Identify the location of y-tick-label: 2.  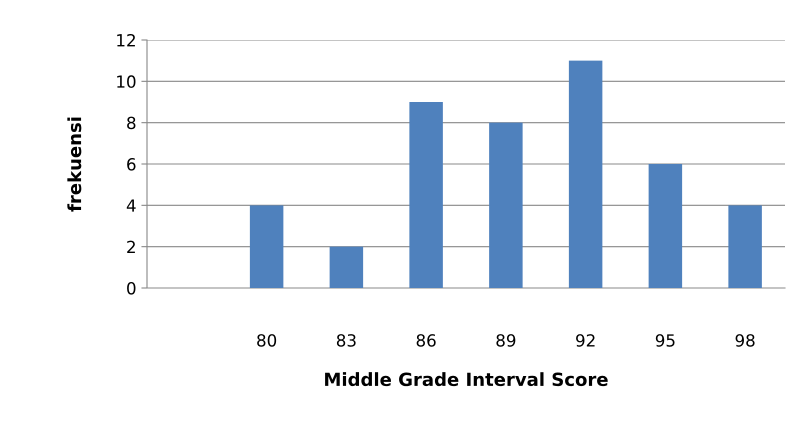
(131, 246).